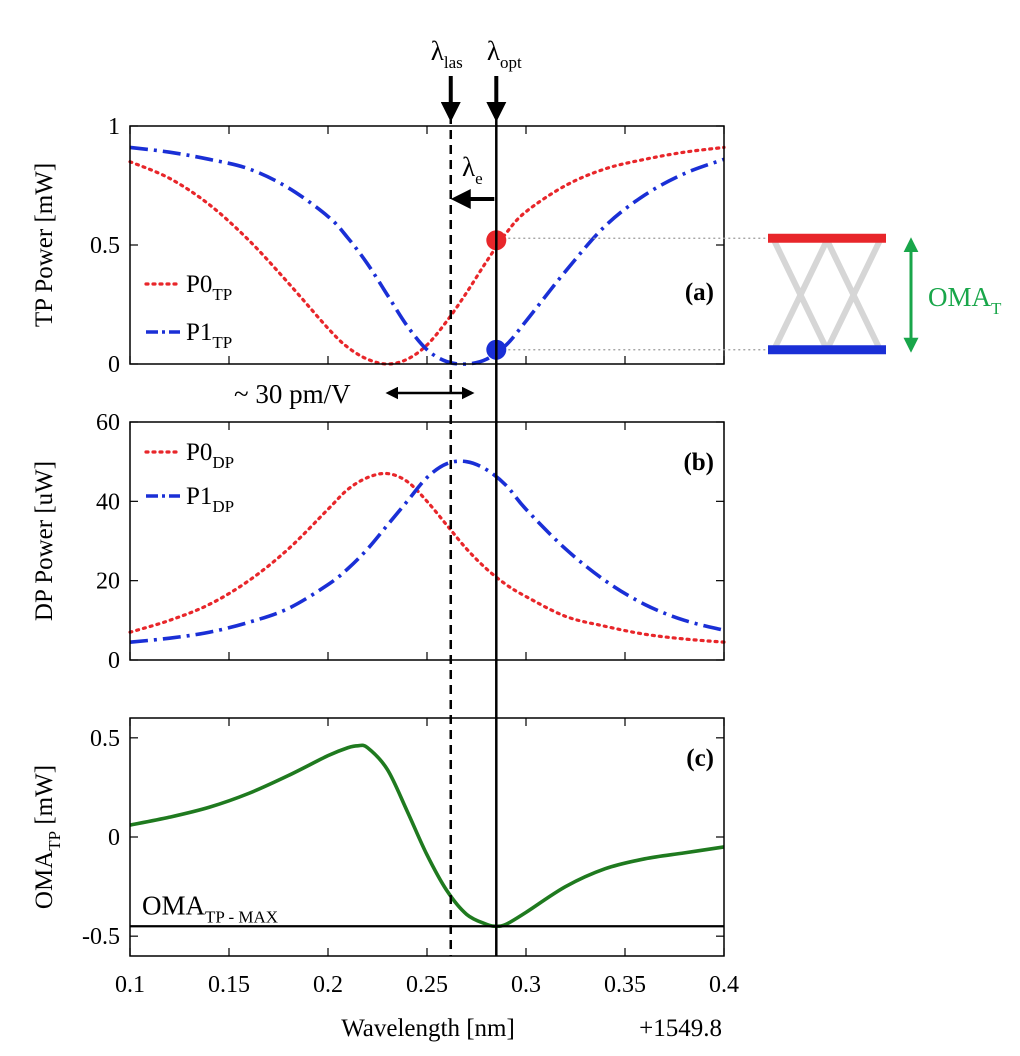 The width and height of the screenshot is (1020, 1056). Describe the element at coordinates (504, 79) in the screenshot. I see `lambda-opt-annotation: λopt` at that location.